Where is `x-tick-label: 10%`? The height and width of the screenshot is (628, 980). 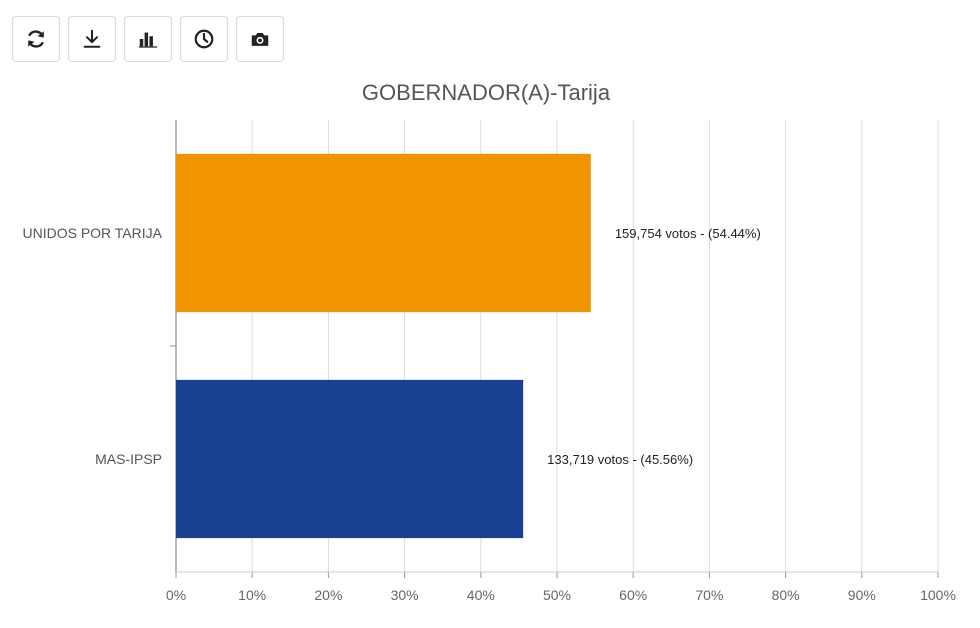
x-tick-label: 10% is located at coordinates (252, 595).